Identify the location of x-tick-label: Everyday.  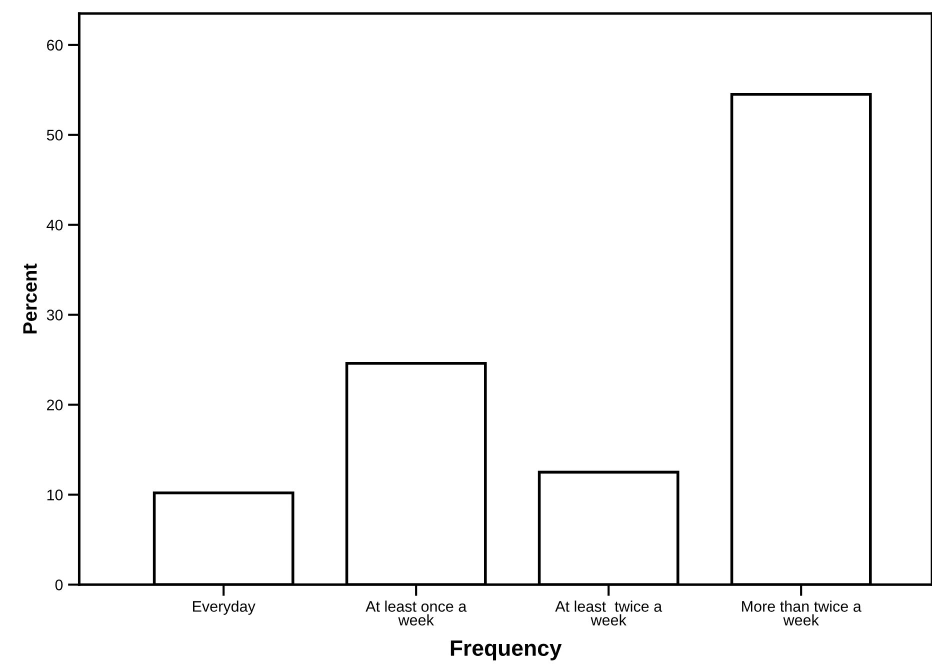
(224, 607).